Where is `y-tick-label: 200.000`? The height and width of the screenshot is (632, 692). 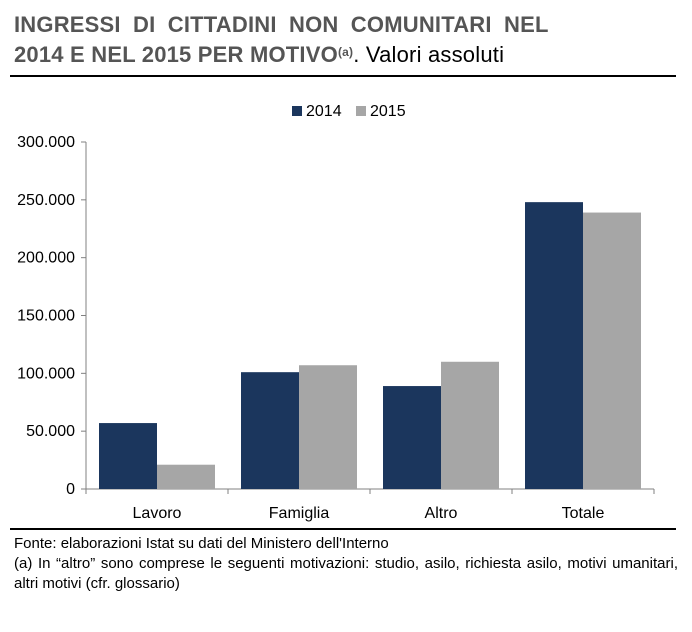 y-tick-label: 200.000 is located at coordinates (46, 258).